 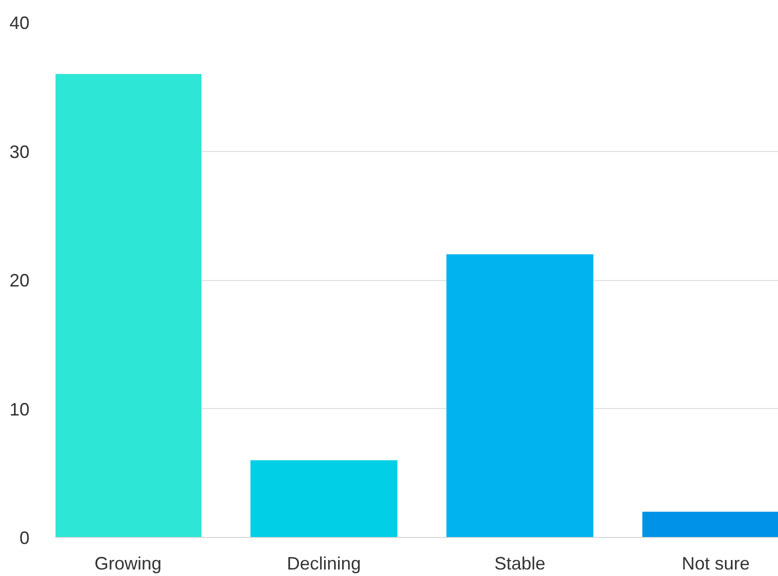 What do you see at coordinates (128, 564) in the screenshot?
I see `x-tick-label: Growing` at bounding box center [128, 564].